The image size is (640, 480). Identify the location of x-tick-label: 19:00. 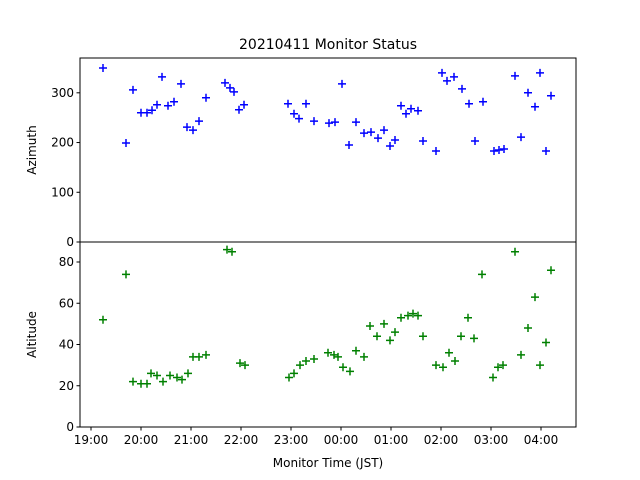
(91, 440).